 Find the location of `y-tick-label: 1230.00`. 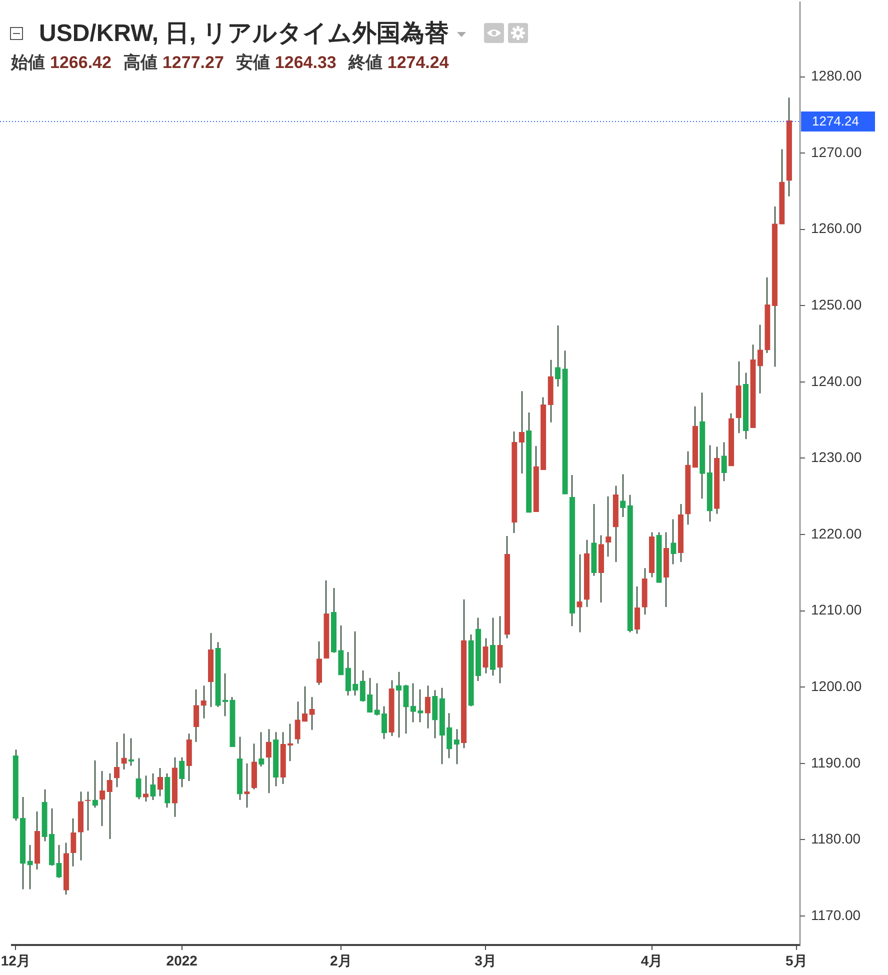

y-tick-label: 1230.00 is located at coordinates (836, 457).